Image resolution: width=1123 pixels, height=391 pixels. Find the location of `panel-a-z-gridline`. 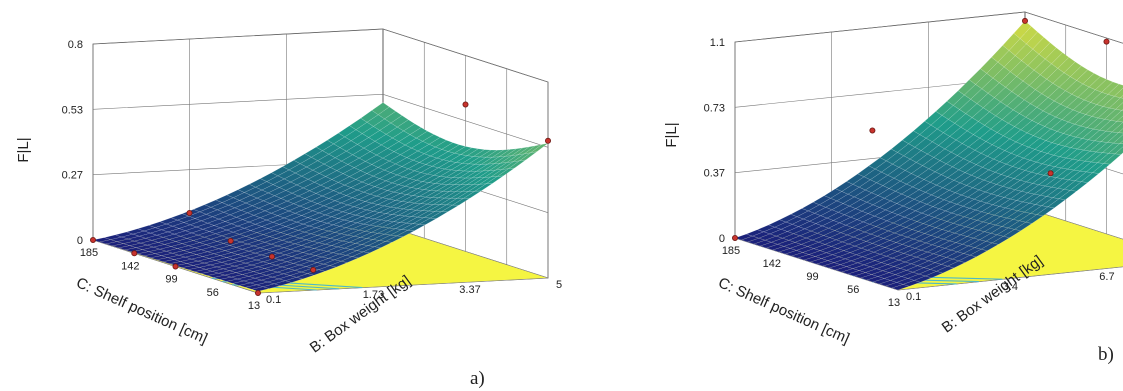

panel-a-z-gridline is located at coordinates (320, 120).